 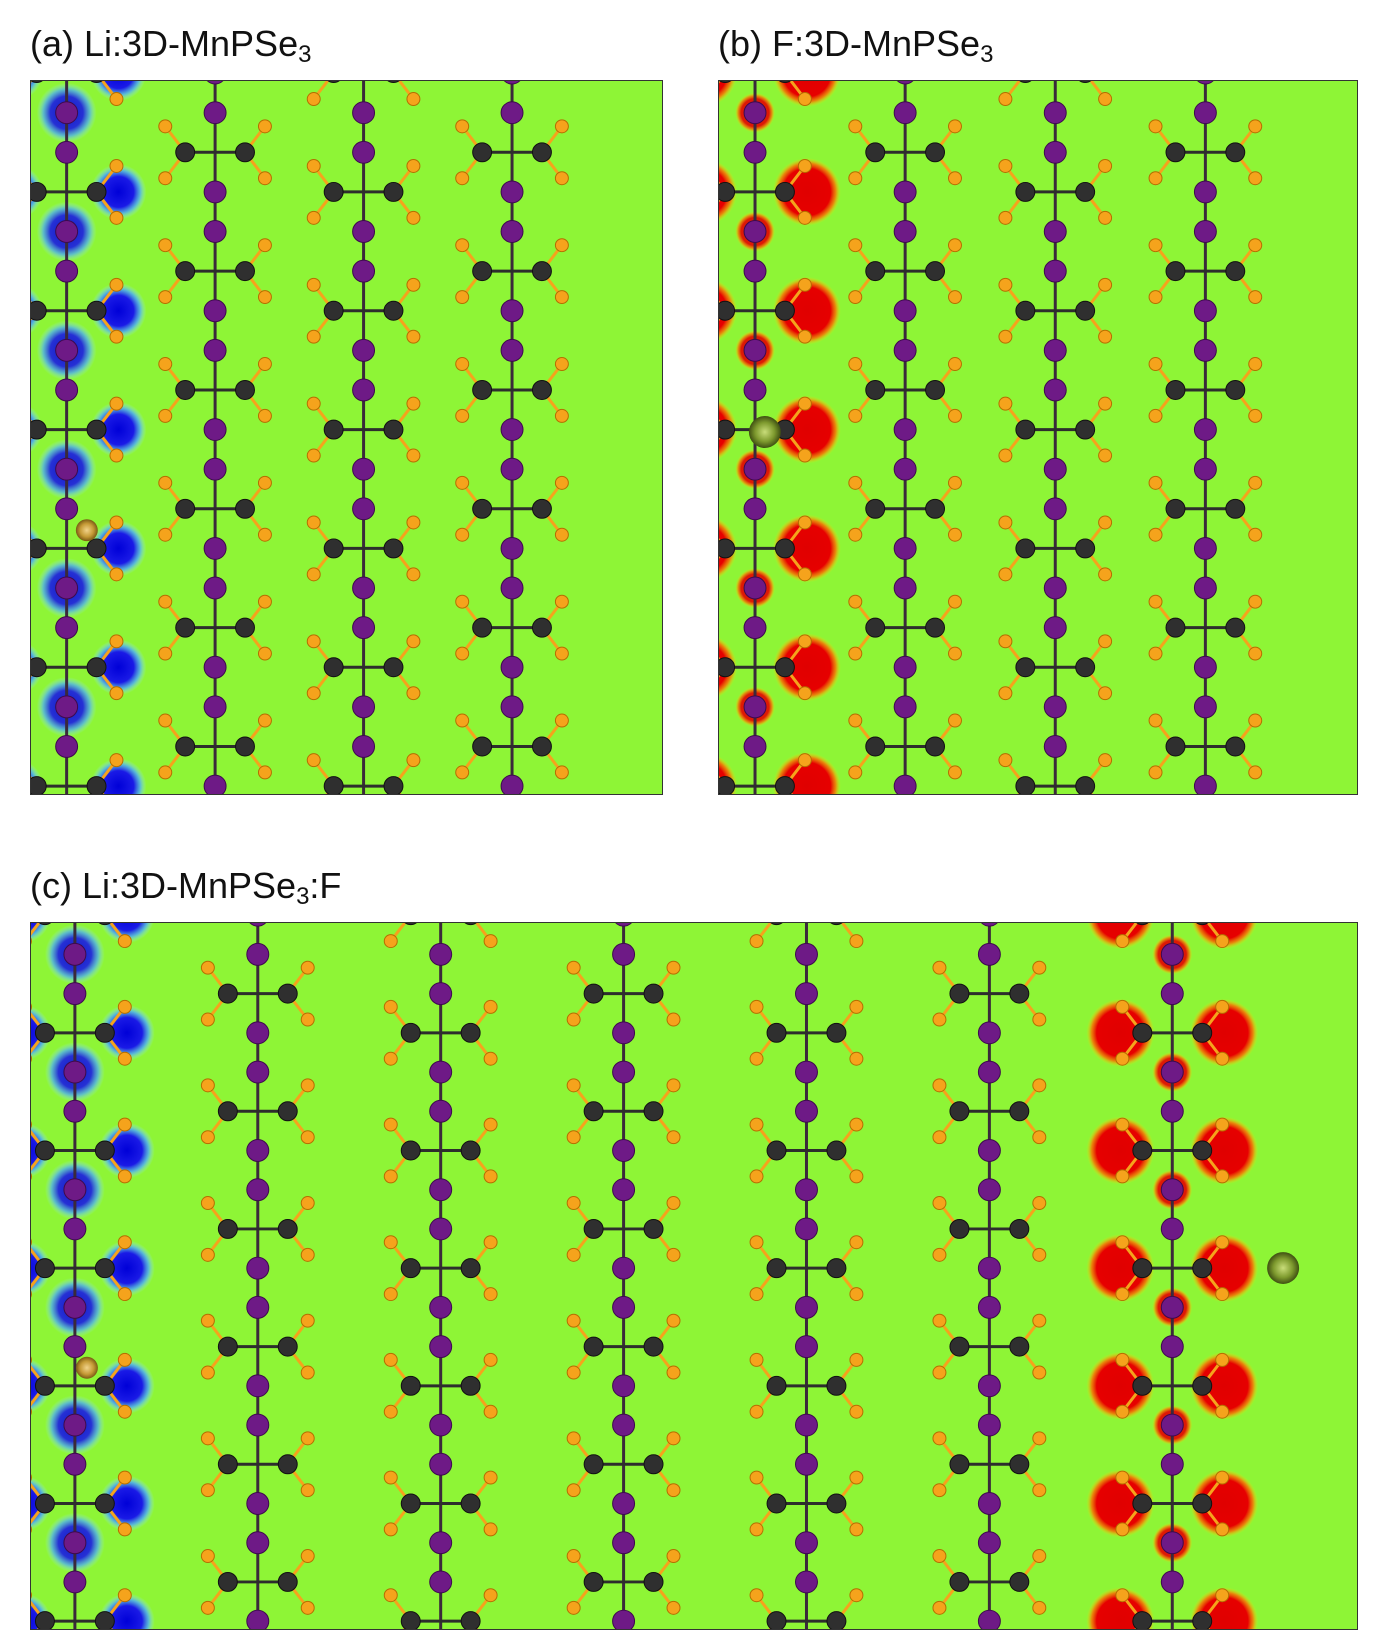 I want to click on chain-pse-bond, so click(x=36, y=929).